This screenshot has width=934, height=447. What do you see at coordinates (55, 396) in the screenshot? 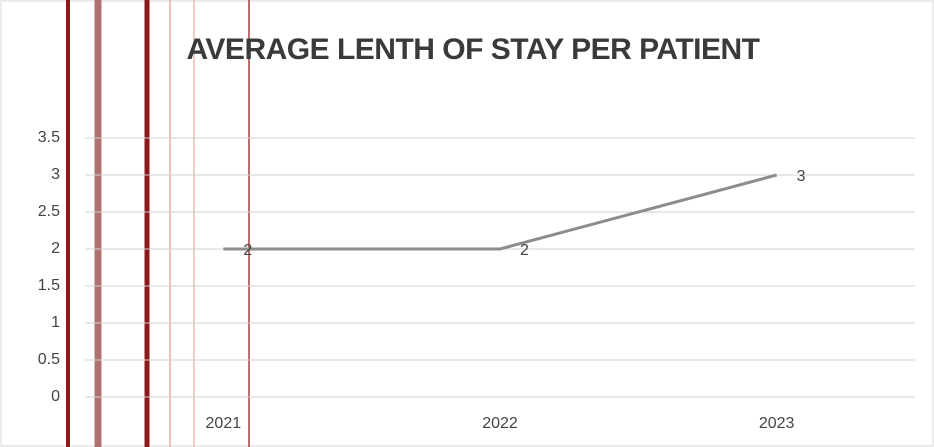
I see `y-tick-label: 0` at bounding box center [55, 396].